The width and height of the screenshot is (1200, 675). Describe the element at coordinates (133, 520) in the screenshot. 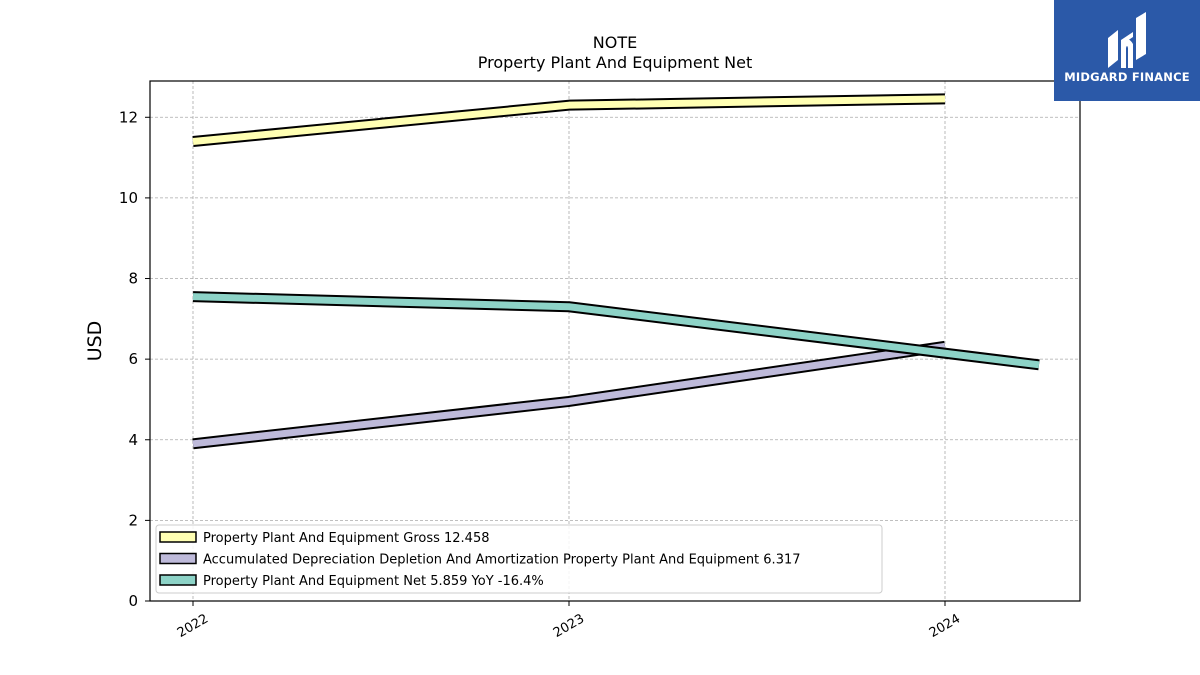

I see `y-tick-label: 2` at that location.